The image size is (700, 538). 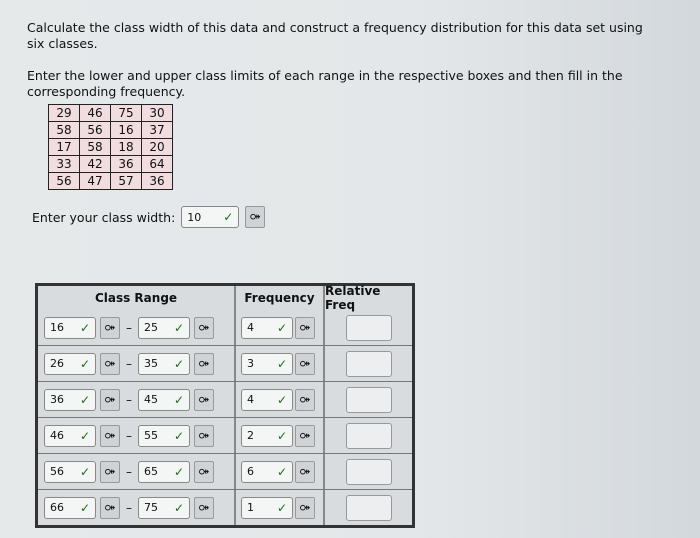 What do you see at coordinates (95, 164) in the screenshot?
I see `data-cell: 42` at bounding box center [95, 164].